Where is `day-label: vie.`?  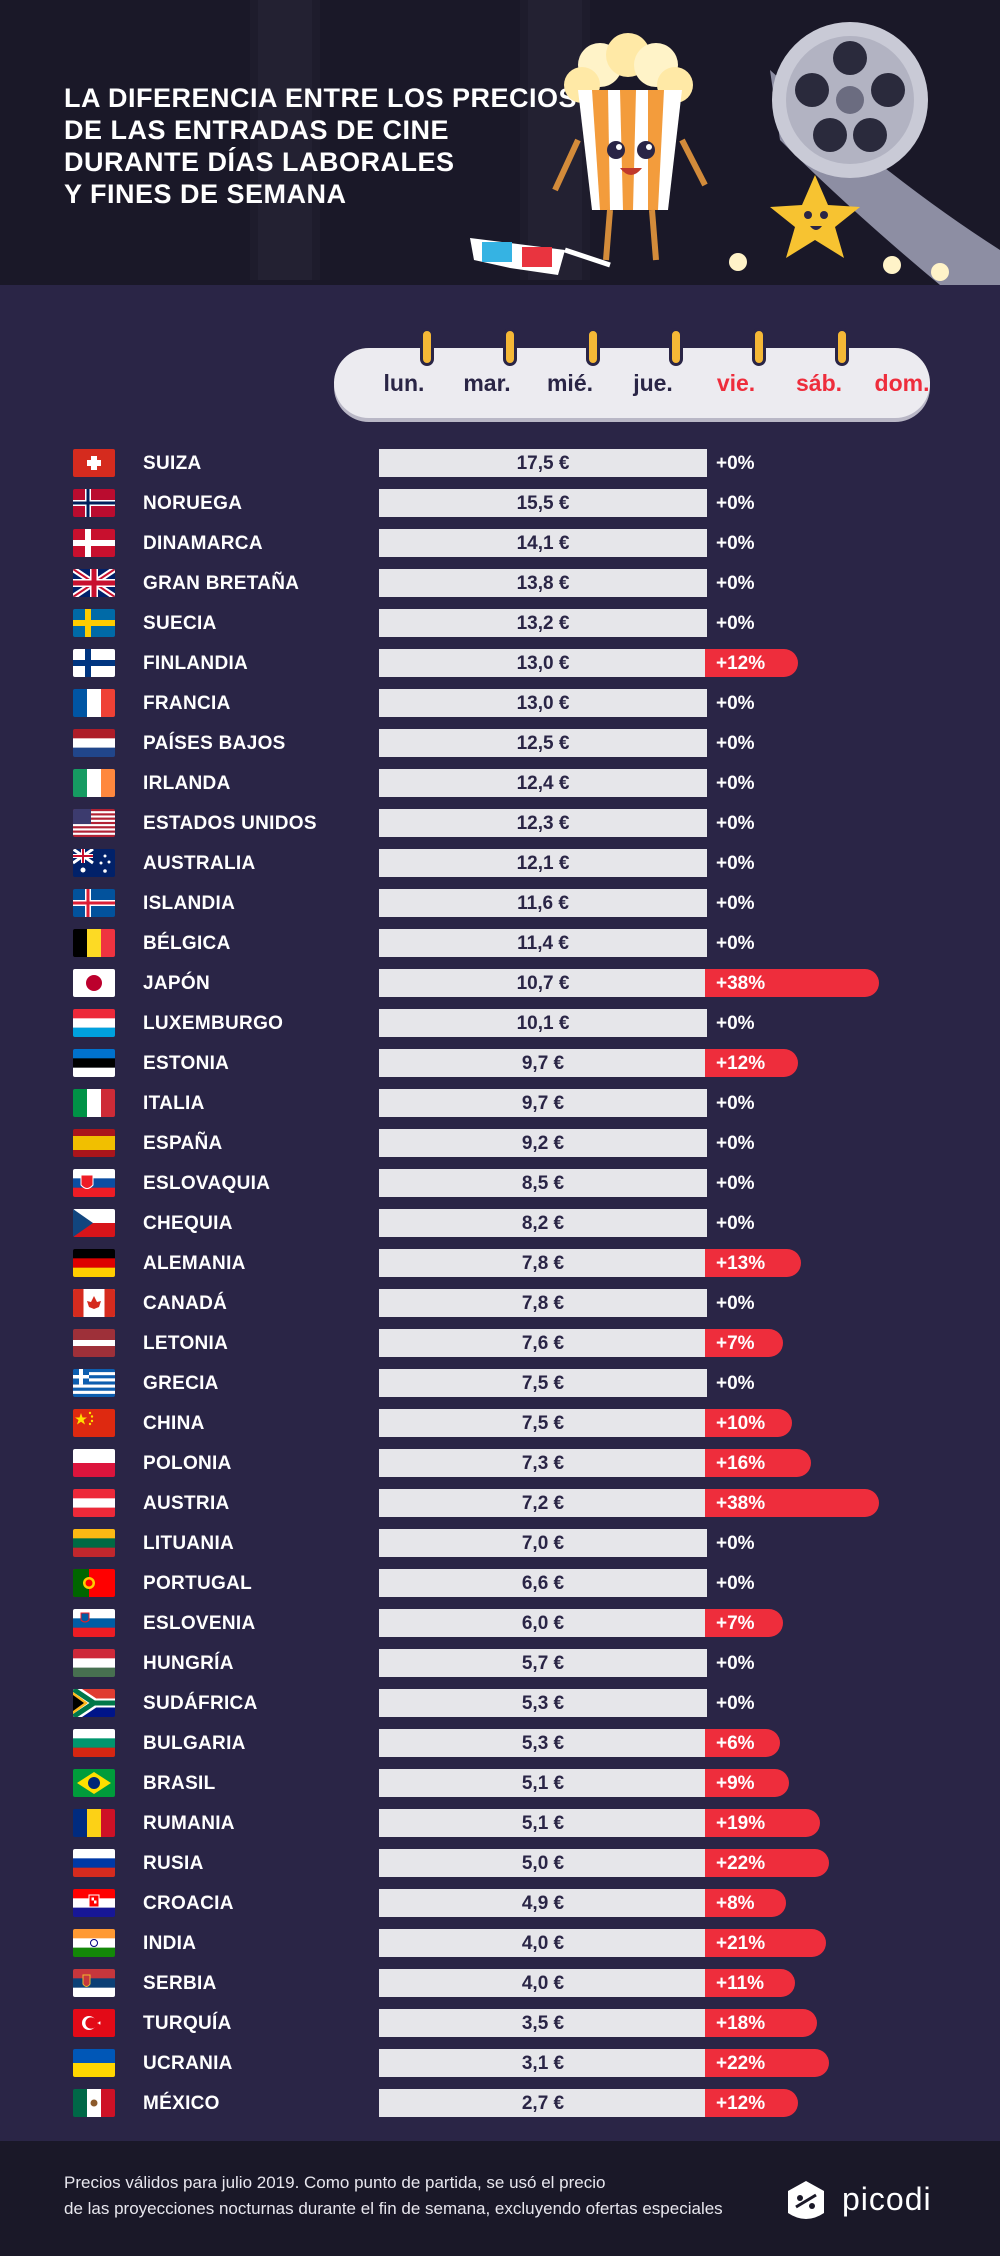
day-label: vie. is located at coordinates (736, 383).